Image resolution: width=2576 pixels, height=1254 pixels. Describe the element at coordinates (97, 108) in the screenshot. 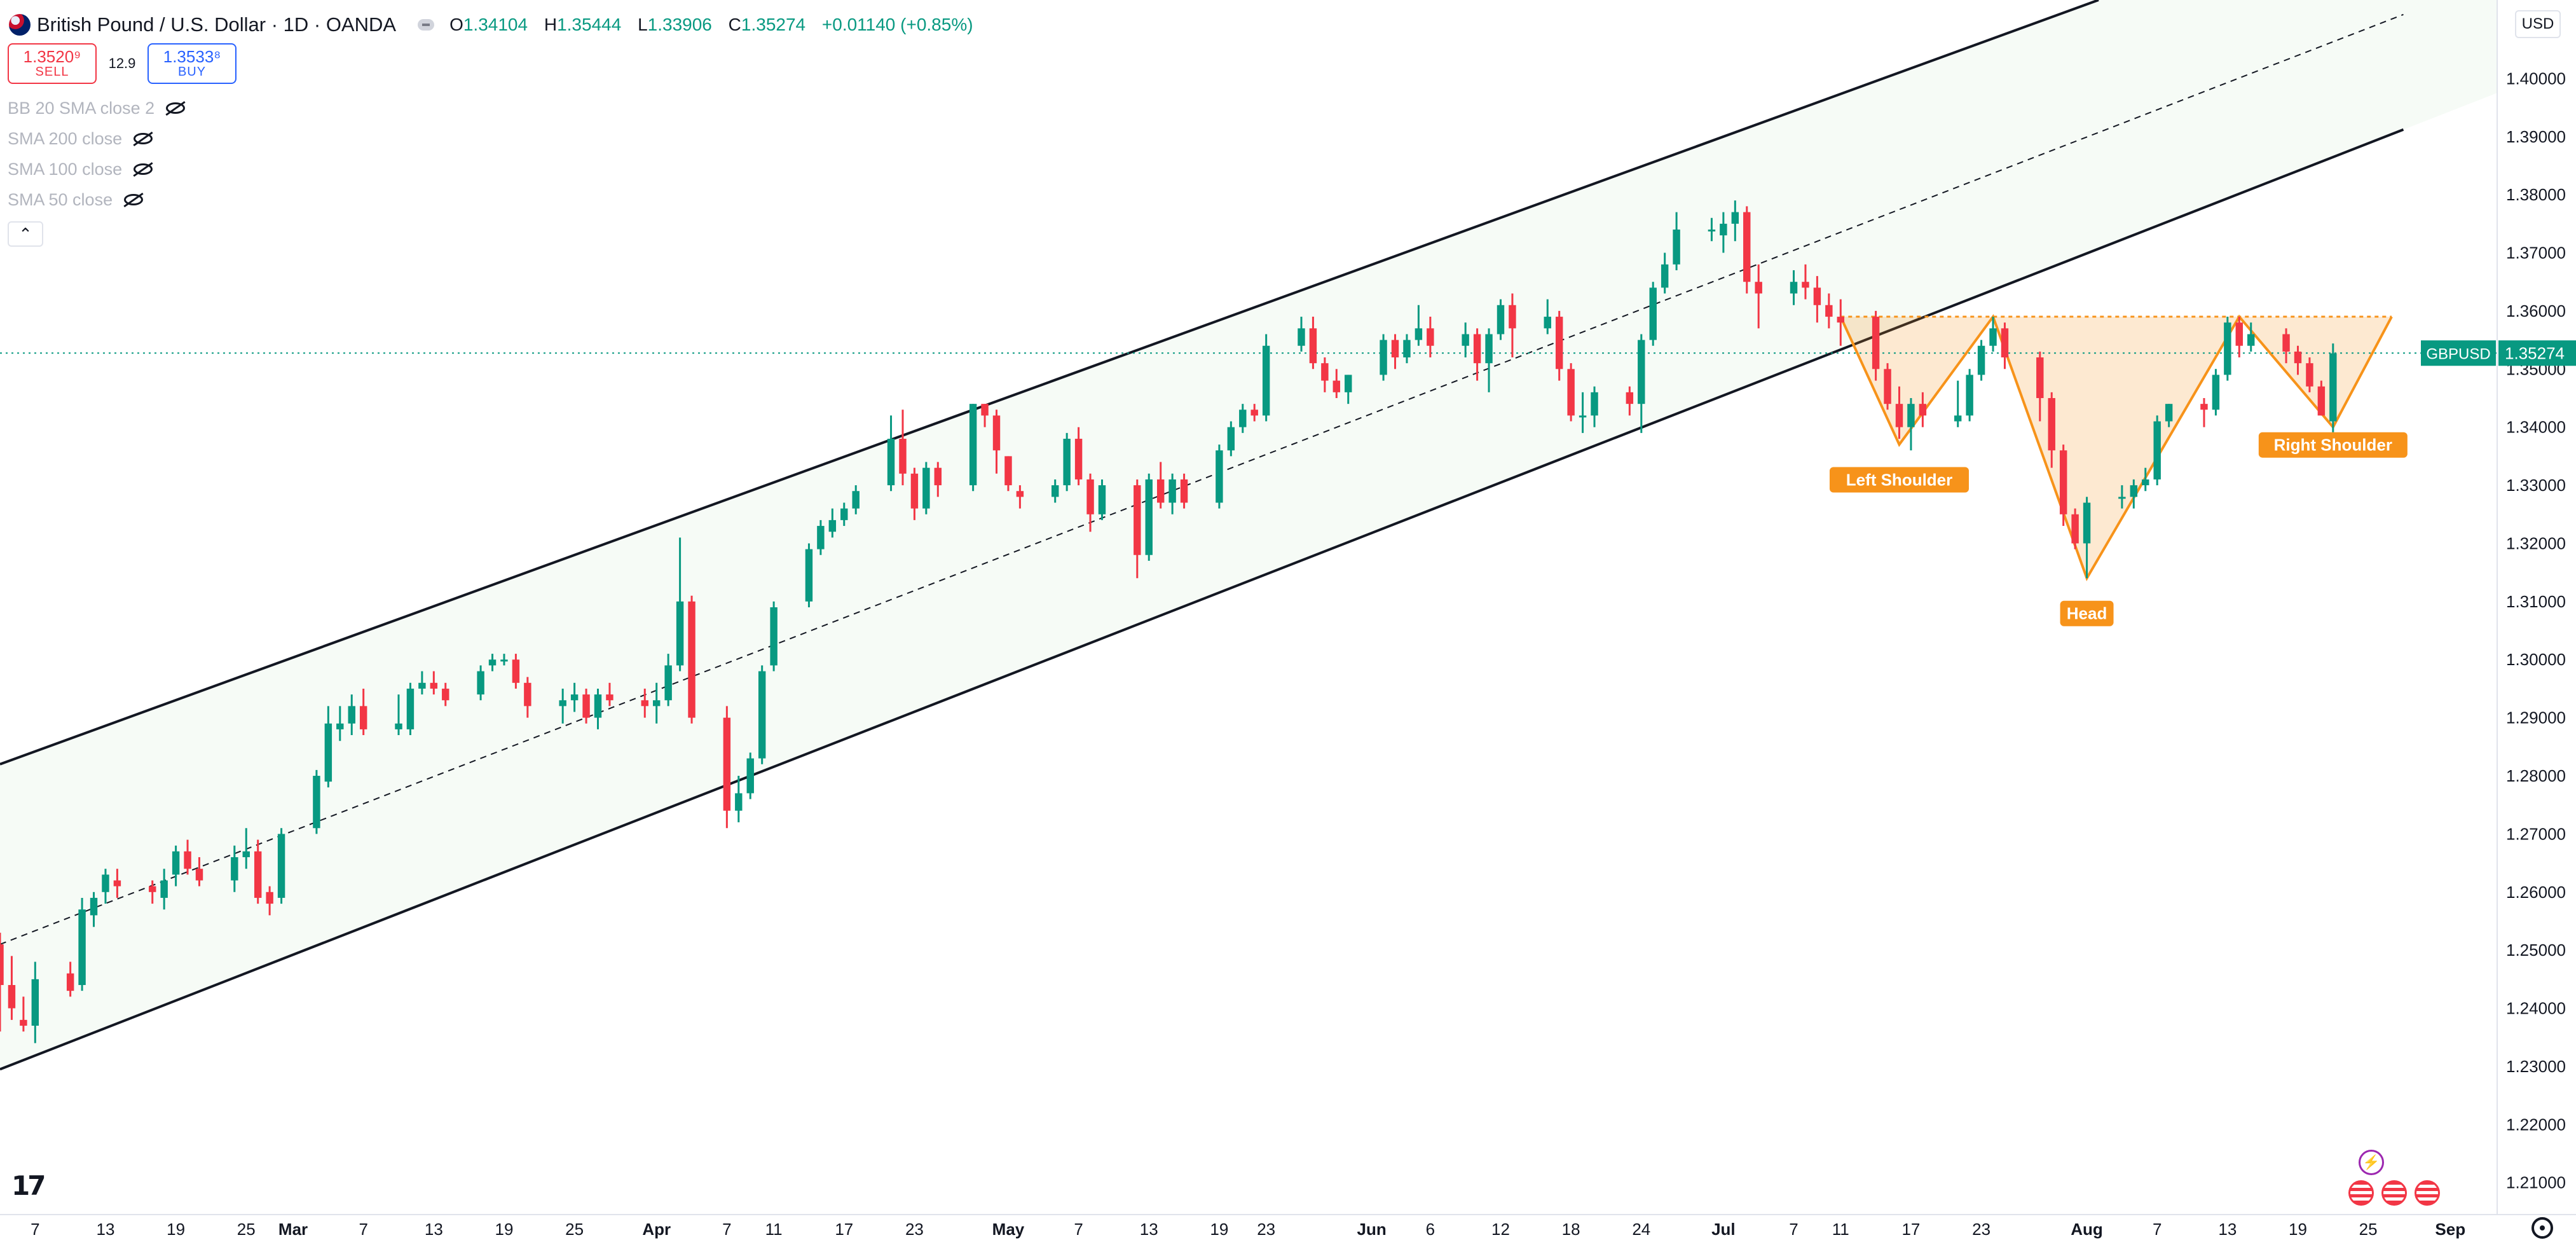

I see `indicator-bb: BB 20 SMA close 2` at that location.